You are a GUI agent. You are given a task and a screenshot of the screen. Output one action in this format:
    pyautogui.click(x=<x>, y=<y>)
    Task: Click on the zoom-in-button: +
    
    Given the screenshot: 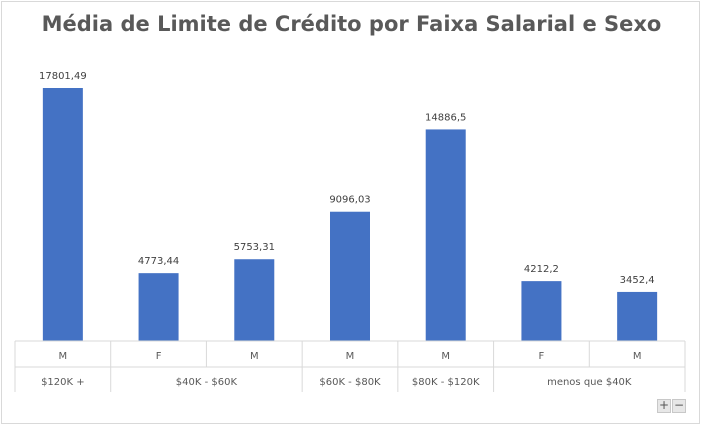 What is the action you would take?
    pyautogui.click(x=664, y=405)
    